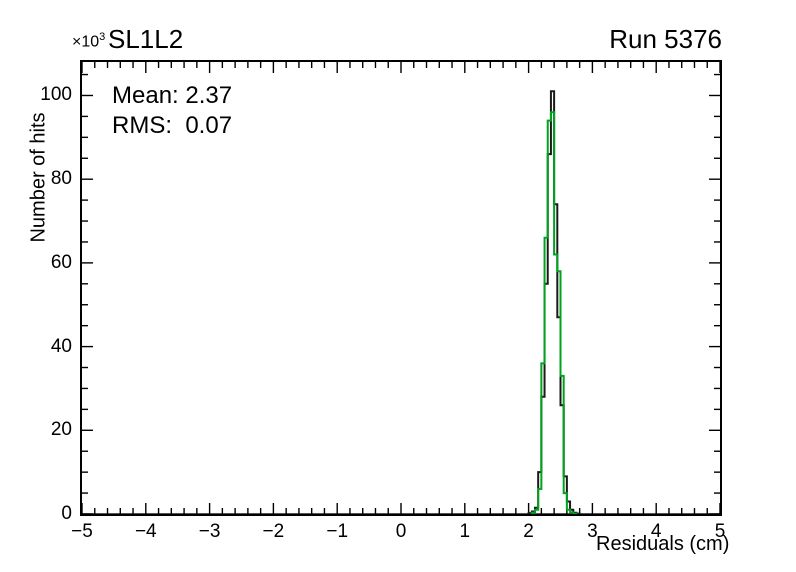  What do you see at coordinates (145, 531) in the screenshot?
I see `x-tick-label: −4` at bounding box center [145, 531].